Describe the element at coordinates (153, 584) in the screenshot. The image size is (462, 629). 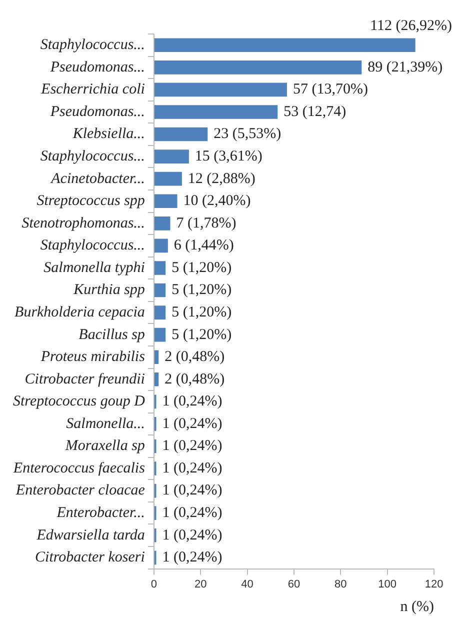
I see `x-tick-label: 0` at that location.